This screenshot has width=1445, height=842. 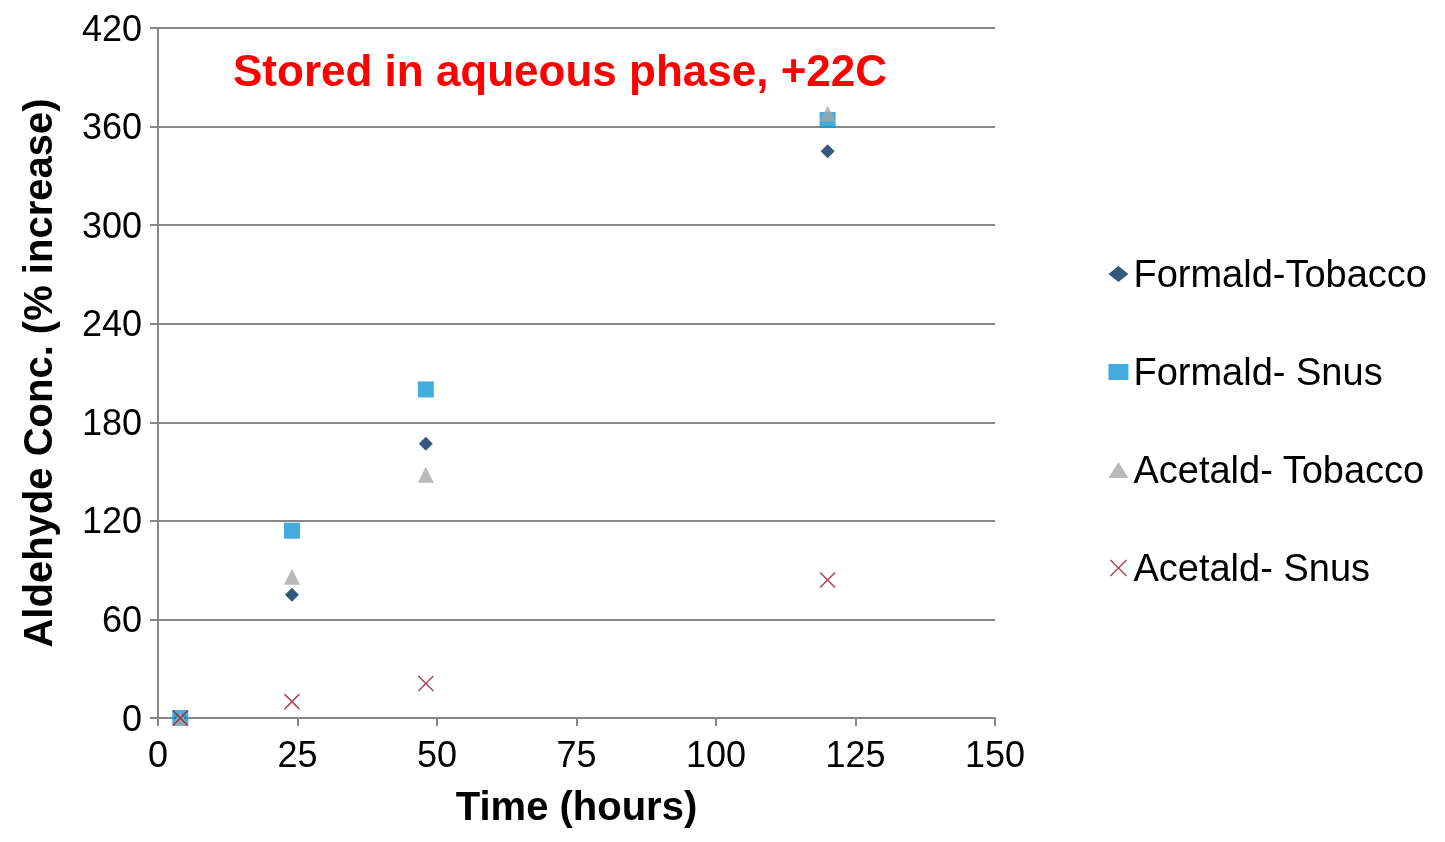 What do you see at coordinates (855, 754) in the screenshot?
I see `x-tick-label: 125` at bounding box center [855, 754].